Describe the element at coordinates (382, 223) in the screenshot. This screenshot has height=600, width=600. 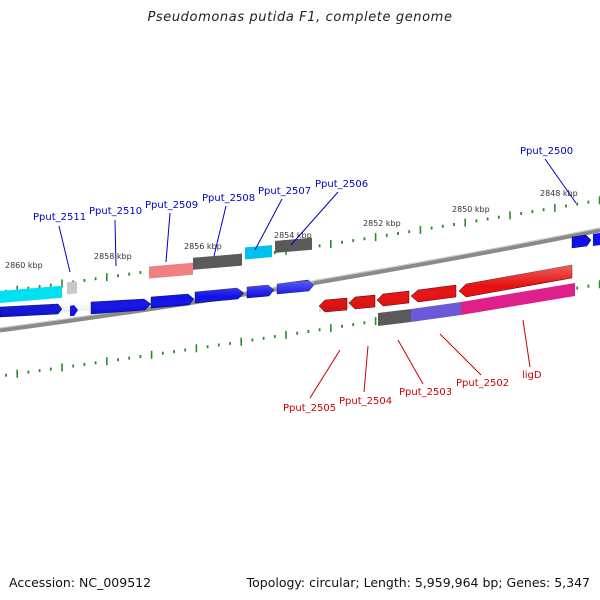
I see `scale-label-2852: 2852 kbp` at that location.